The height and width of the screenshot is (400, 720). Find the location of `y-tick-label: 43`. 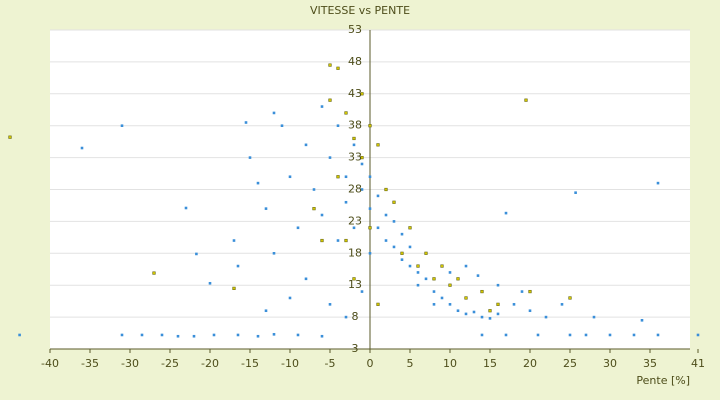

y-tick-label: 43 is located at coordinates (355, 93).